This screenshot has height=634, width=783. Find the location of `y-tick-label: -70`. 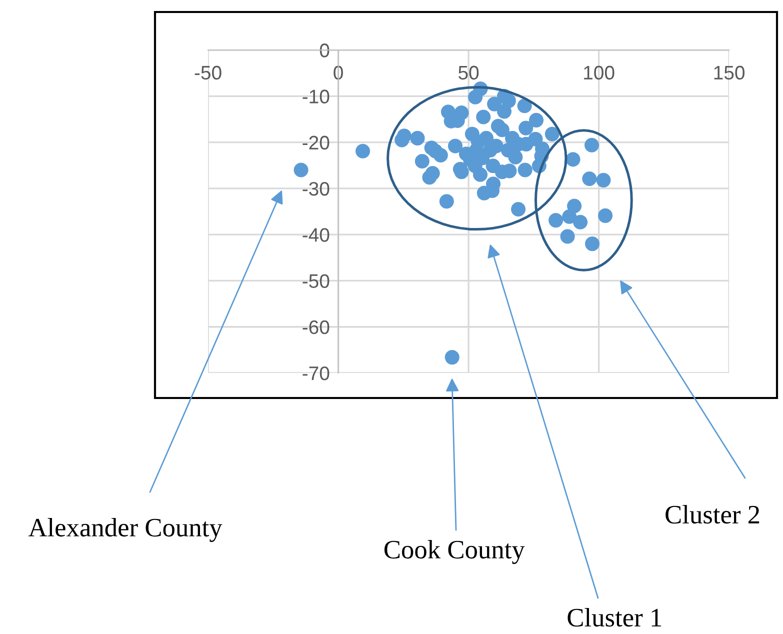

y-tick-label: -70 is located at coordinates (316, 373).